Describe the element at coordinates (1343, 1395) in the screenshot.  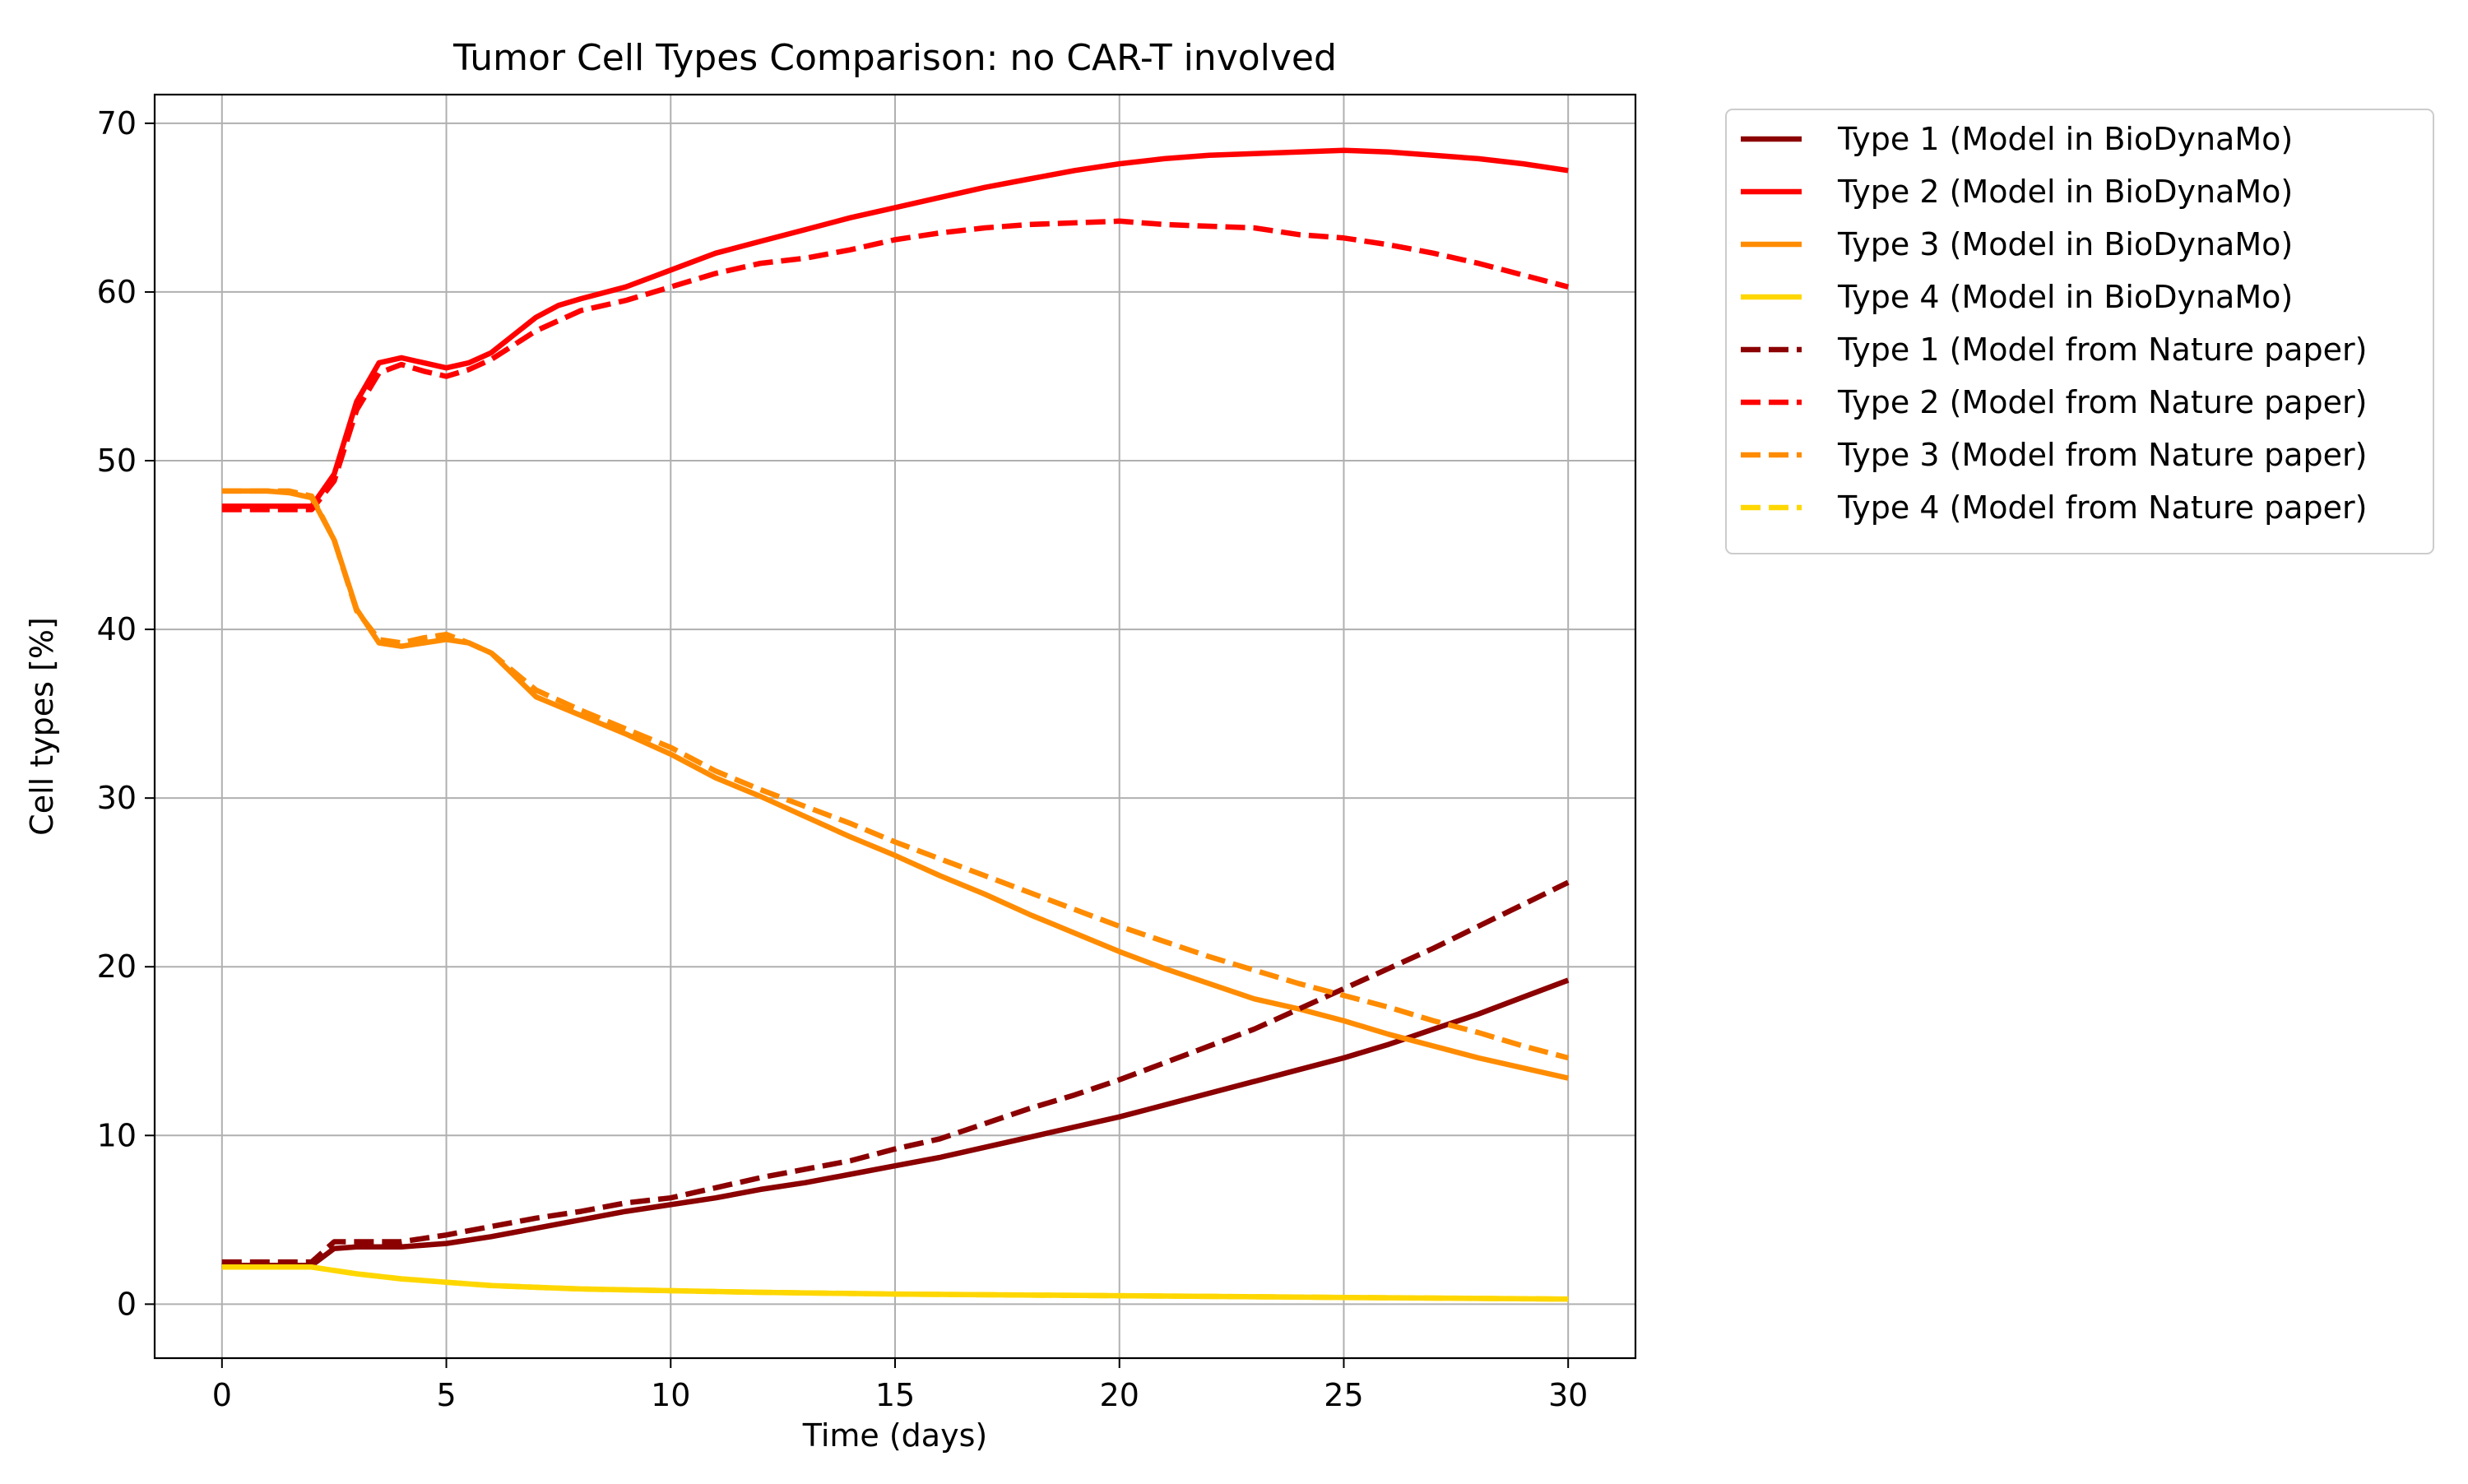
I see `x-tick-label: 25` at that location.